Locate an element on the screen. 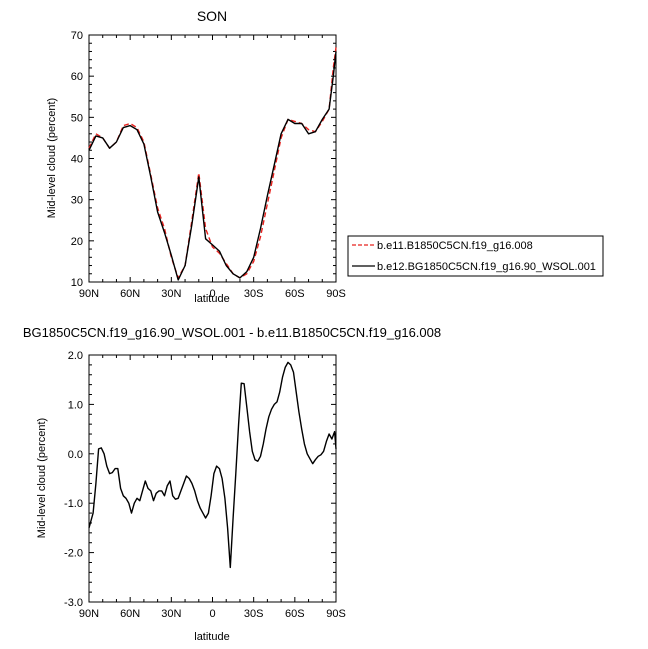  y-tick-label: -3.0 is located at coordinates (73, 603).